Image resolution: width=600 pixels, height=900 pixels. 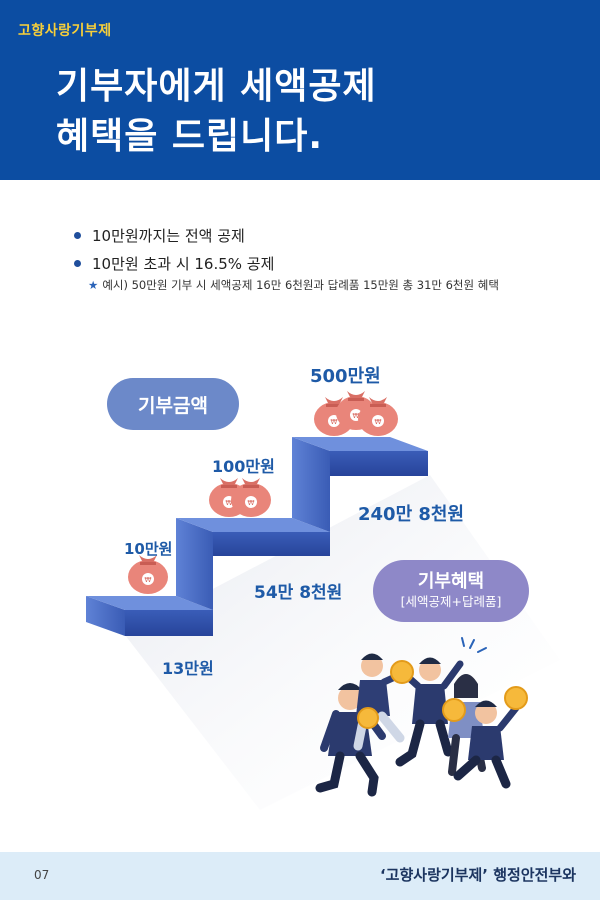 I want to click on star-icon: ★, so click(x=93, y=285).